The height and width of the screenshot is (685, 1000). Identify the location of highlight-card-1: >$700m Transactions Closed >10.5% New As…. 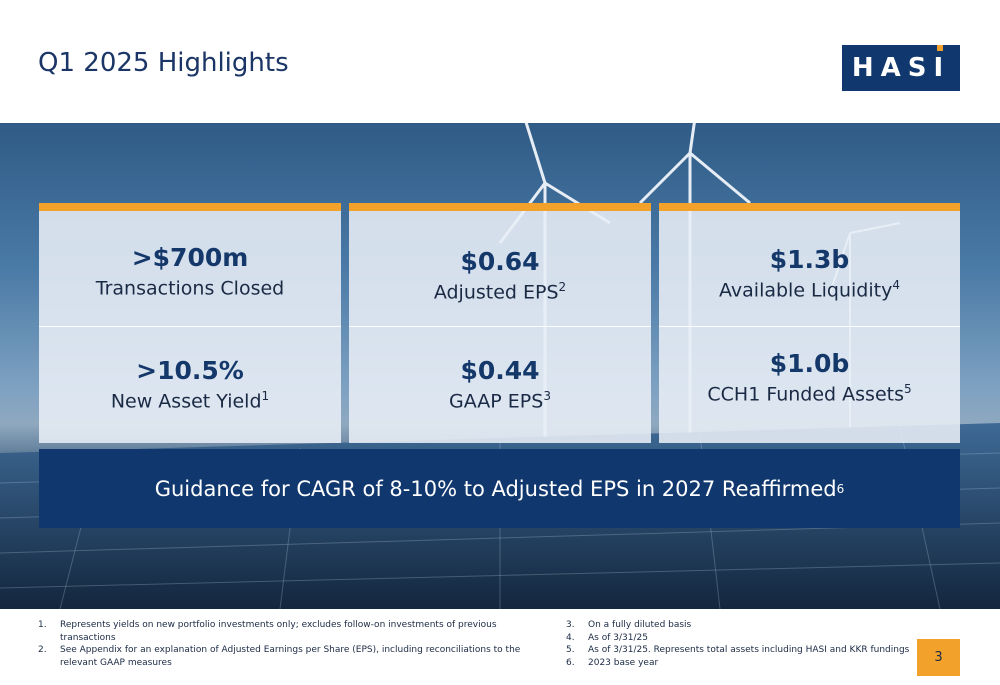
(190, 323).